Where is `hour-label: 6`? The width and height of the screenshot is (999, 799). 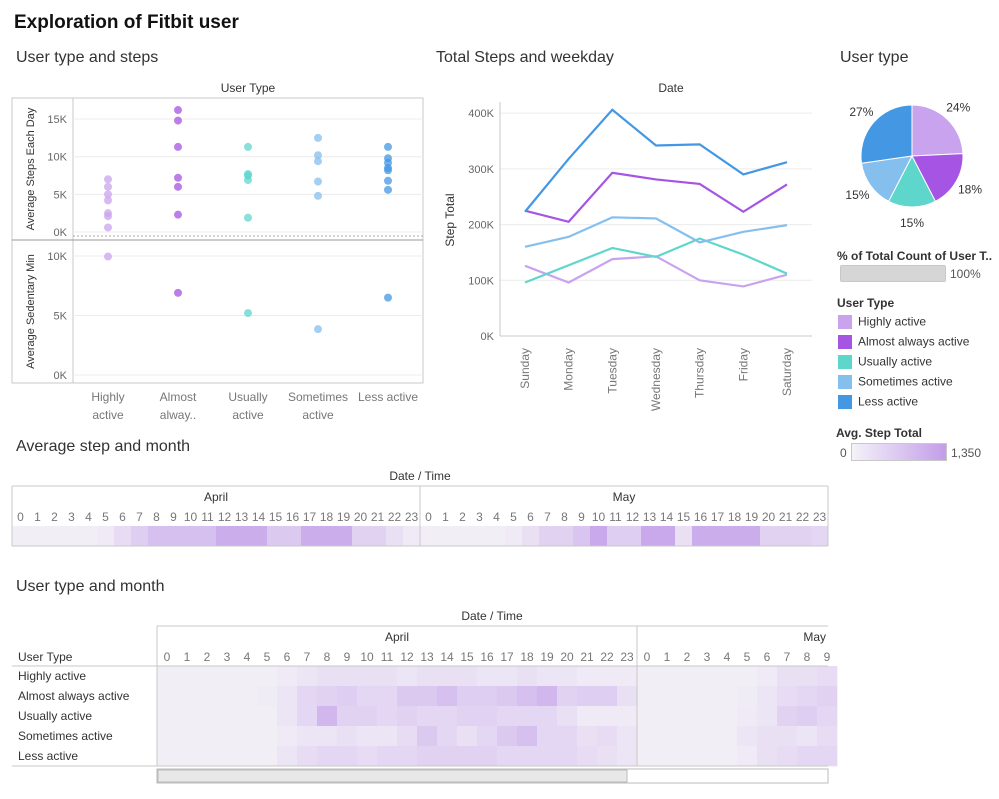
hour-label: 6 is located at coordinates (287, 657).